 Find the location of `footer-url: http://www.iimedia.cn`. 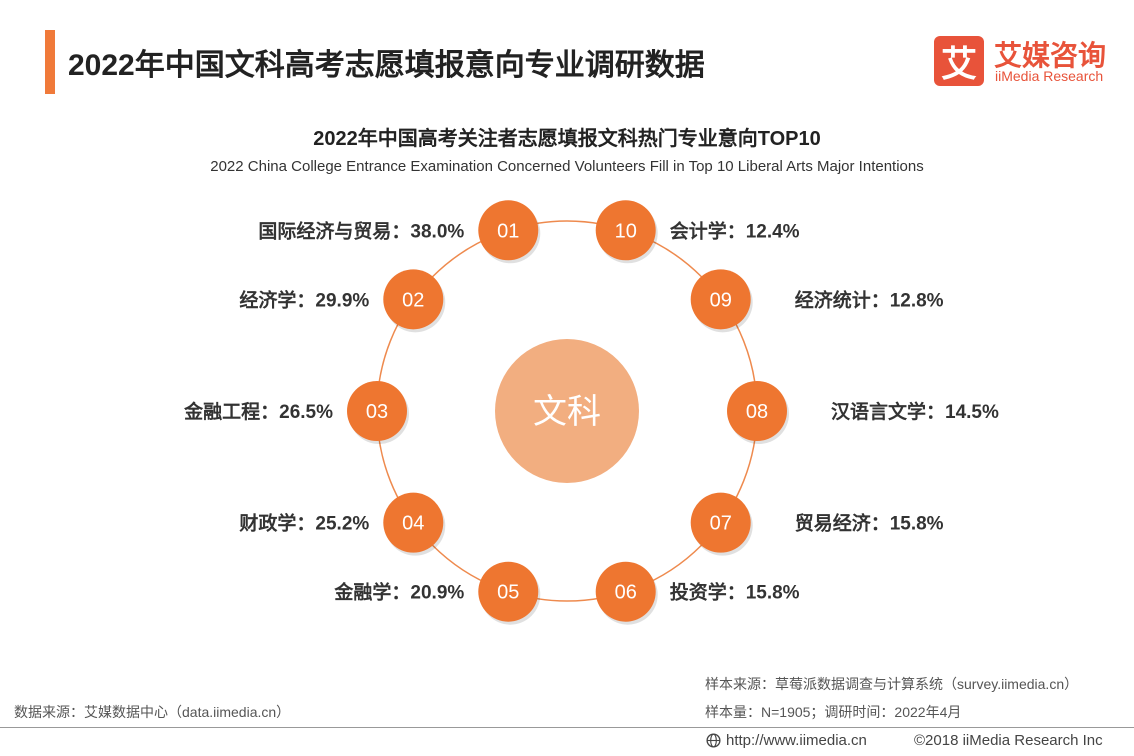

footer-url: http://www.iimedia.cn is located at coordinates (786, 740).